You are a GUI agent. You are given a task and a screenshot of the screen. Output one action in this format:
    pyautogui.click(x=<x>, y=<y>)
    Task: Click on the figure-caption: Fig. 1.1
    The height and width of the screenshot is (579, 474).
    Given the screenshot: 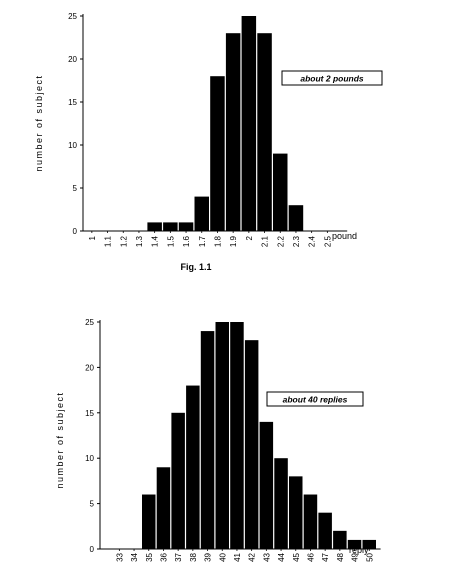 What is the action you would take?
    pyautogui.click(x=195, y=267)
    